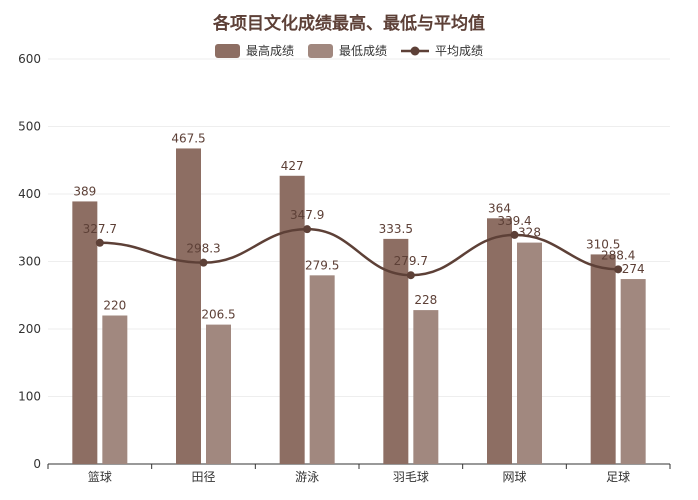 The height and width of the screenshot is (500, 698). Describe the element at coordinates (218, 315) in the screenshot. I see `bar-data-label: 206.5` at that location.